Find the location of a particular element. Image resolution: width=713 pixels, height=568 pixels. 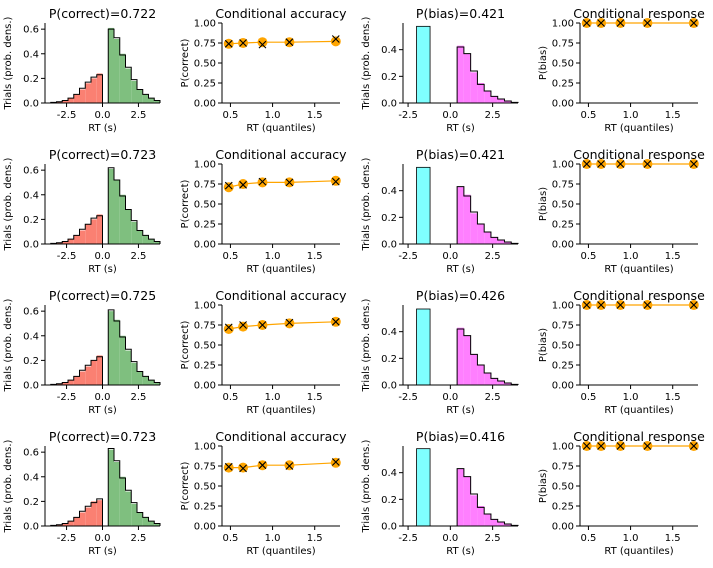

y-axis-label: P(correct) is located at coordinates (185, 344).